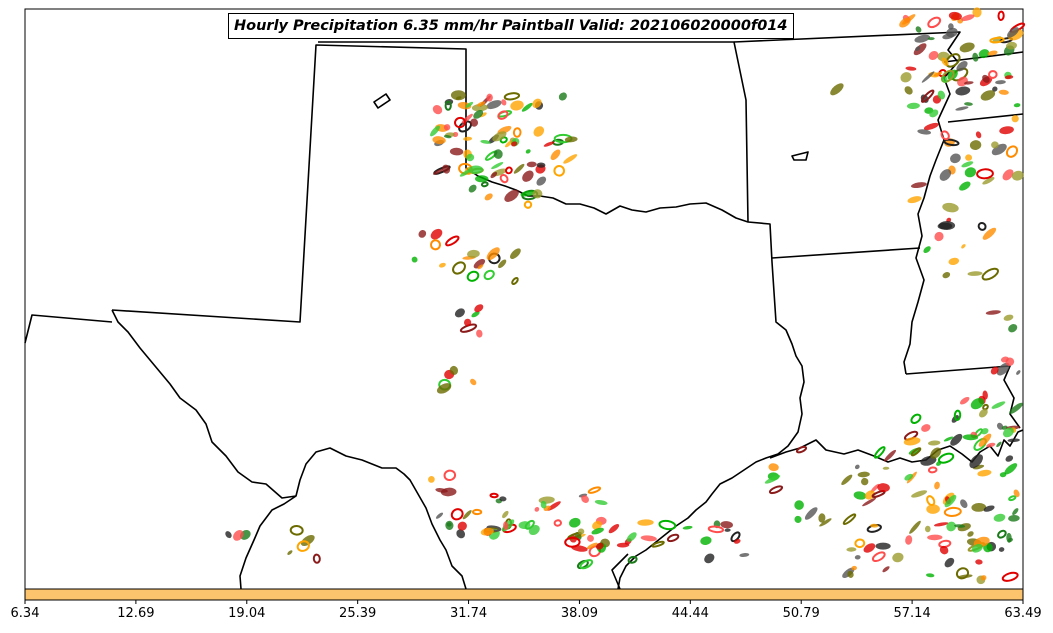 This screenshot has width=1053, height=633. What do you see at coordinates (620, 571) in the screenshot?
I see `mexico-coast` at bounding box center [620, 571].